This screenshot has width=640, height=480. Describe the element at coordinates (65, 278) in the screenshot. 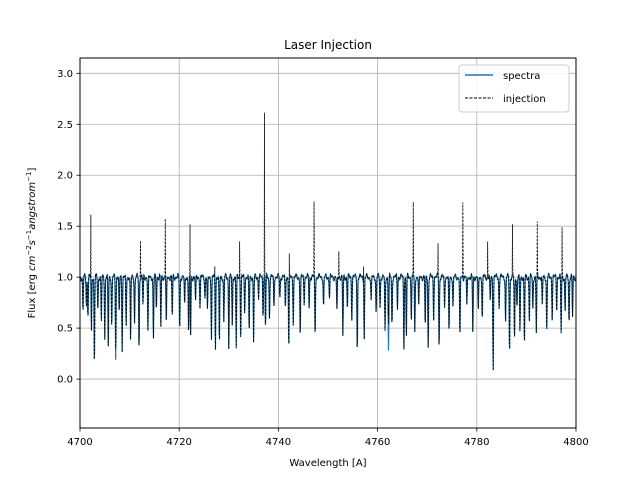

I see `y-tick-label: 1.0` at that location.